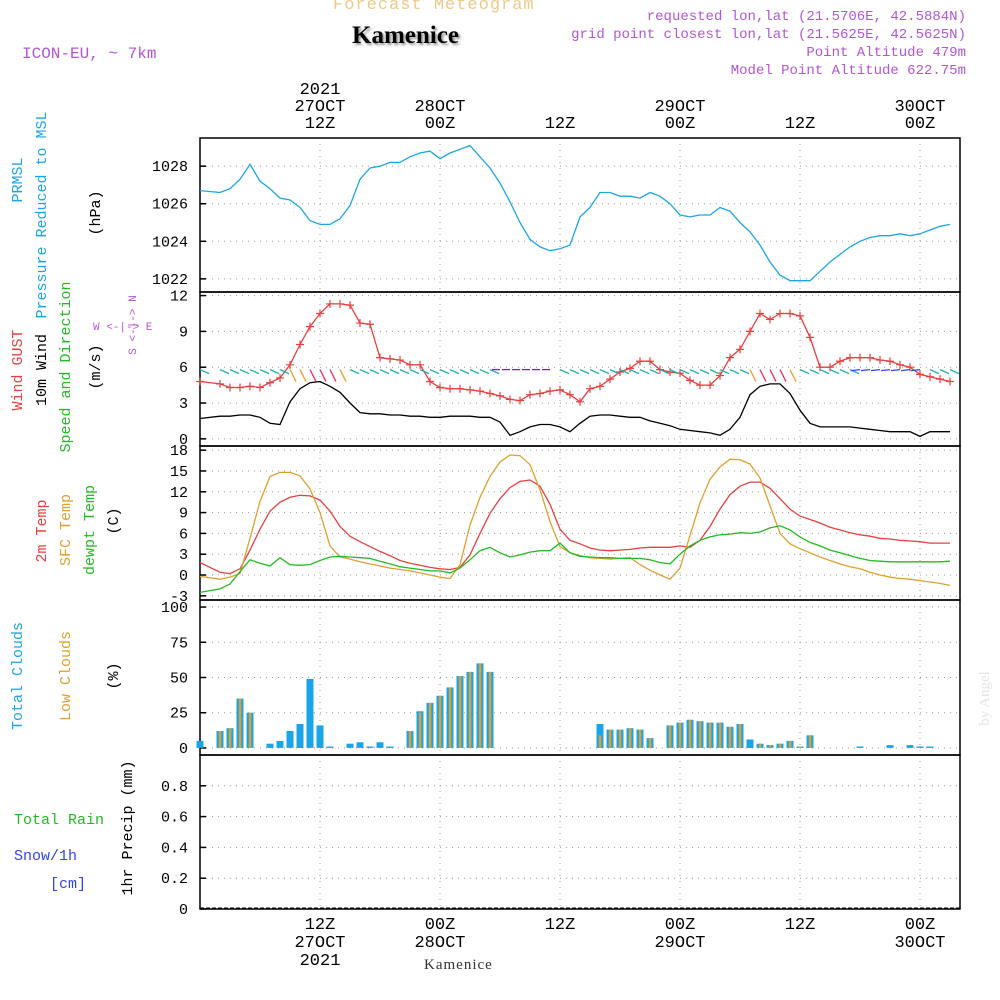  I want to click on temperature-ytick-label: -3, so click(179, 597).